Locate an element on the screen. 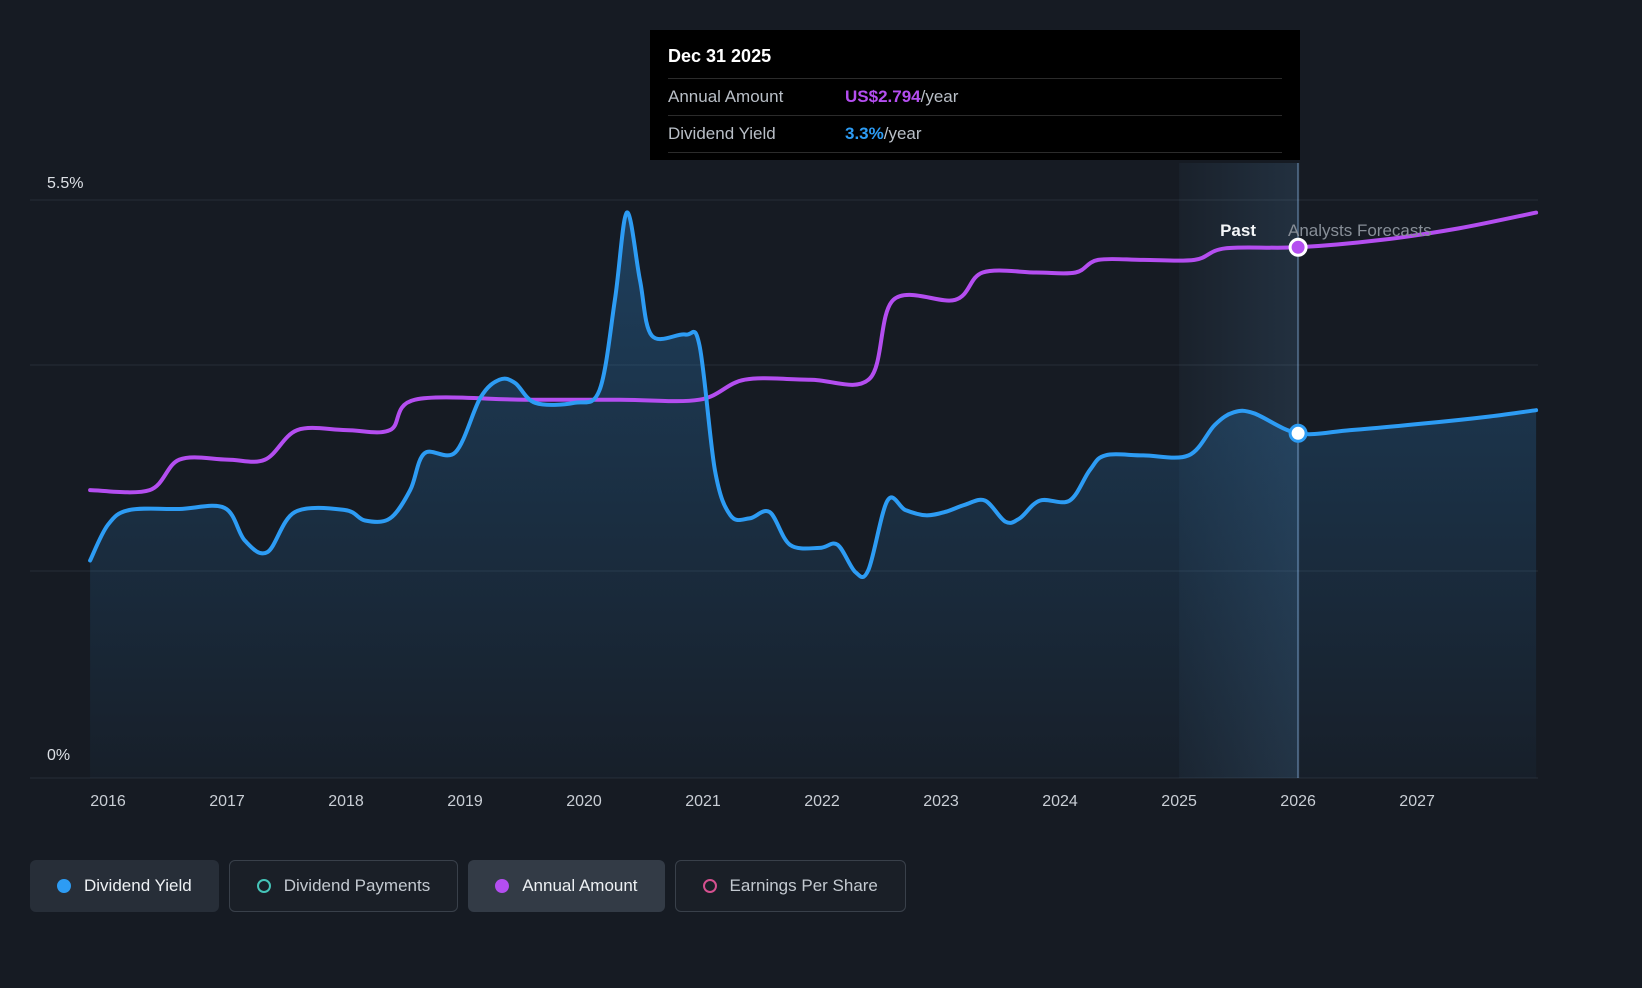  tooltip-label: Dividend Yield is located at coordinates (722, 133).